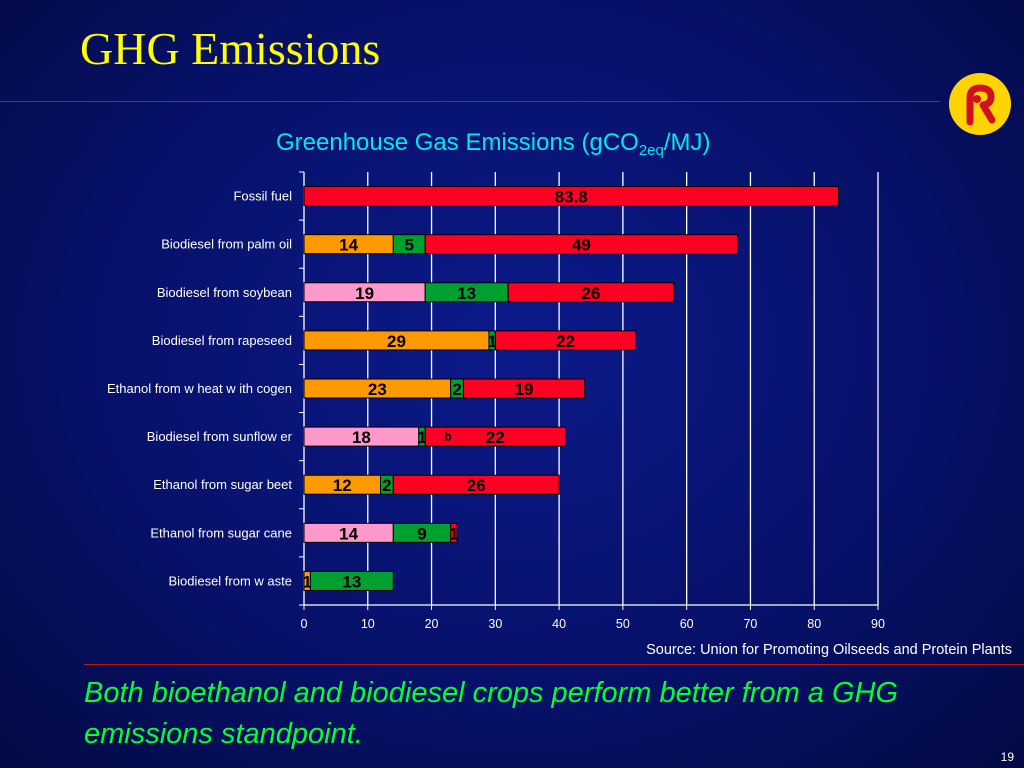 The image size is (1024, 768). I want to click on category-label: Biodiesel from sunflow er, so click(220, 436).